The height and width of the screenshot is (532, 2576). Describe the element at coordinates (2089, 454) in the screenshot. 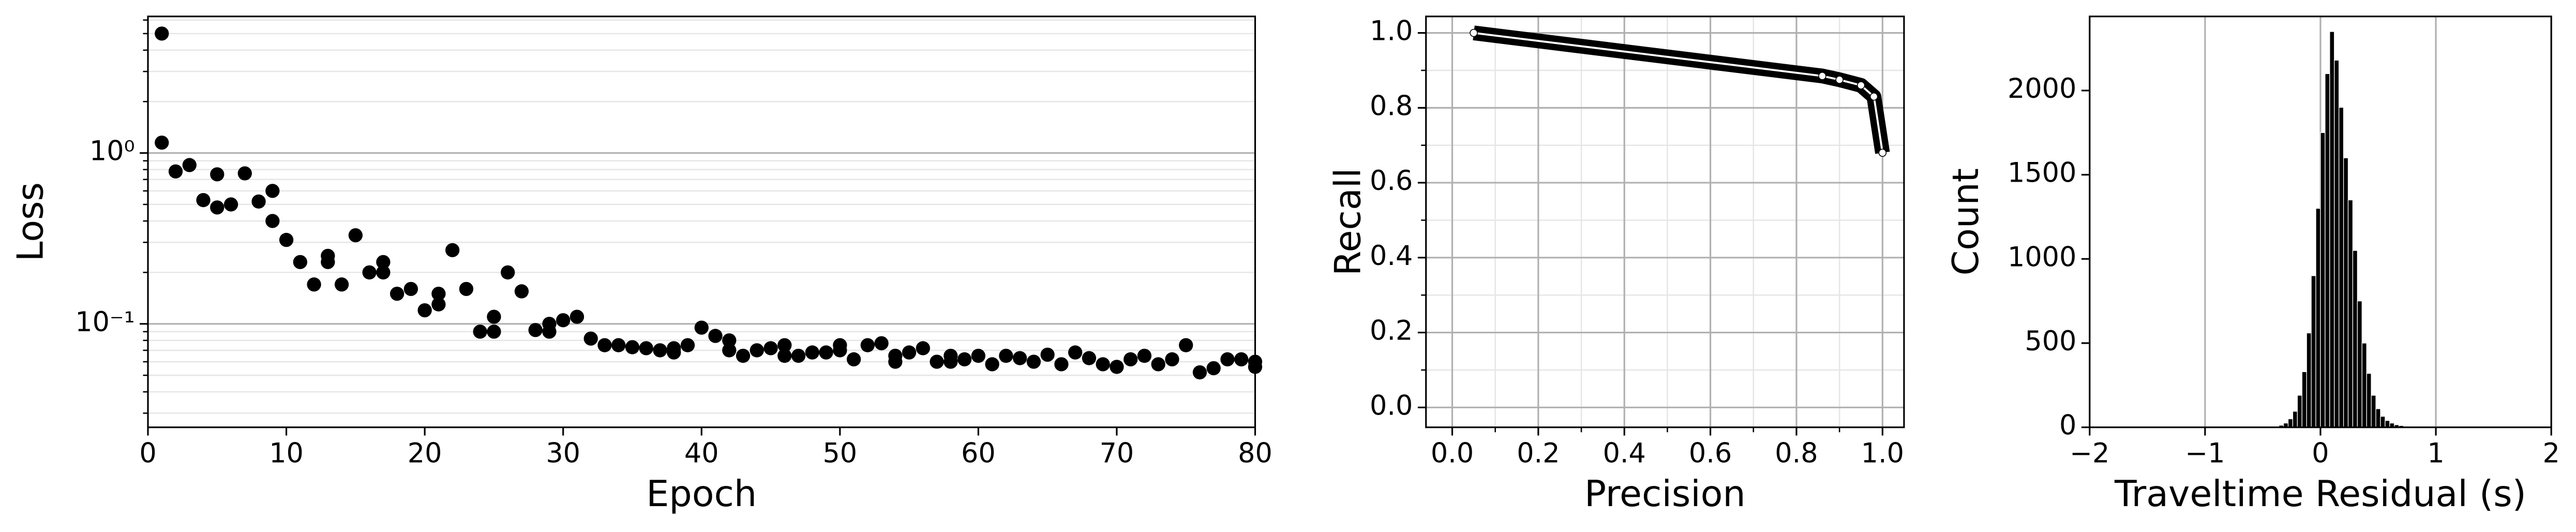

I see `x-tick-label: −2` at that location.